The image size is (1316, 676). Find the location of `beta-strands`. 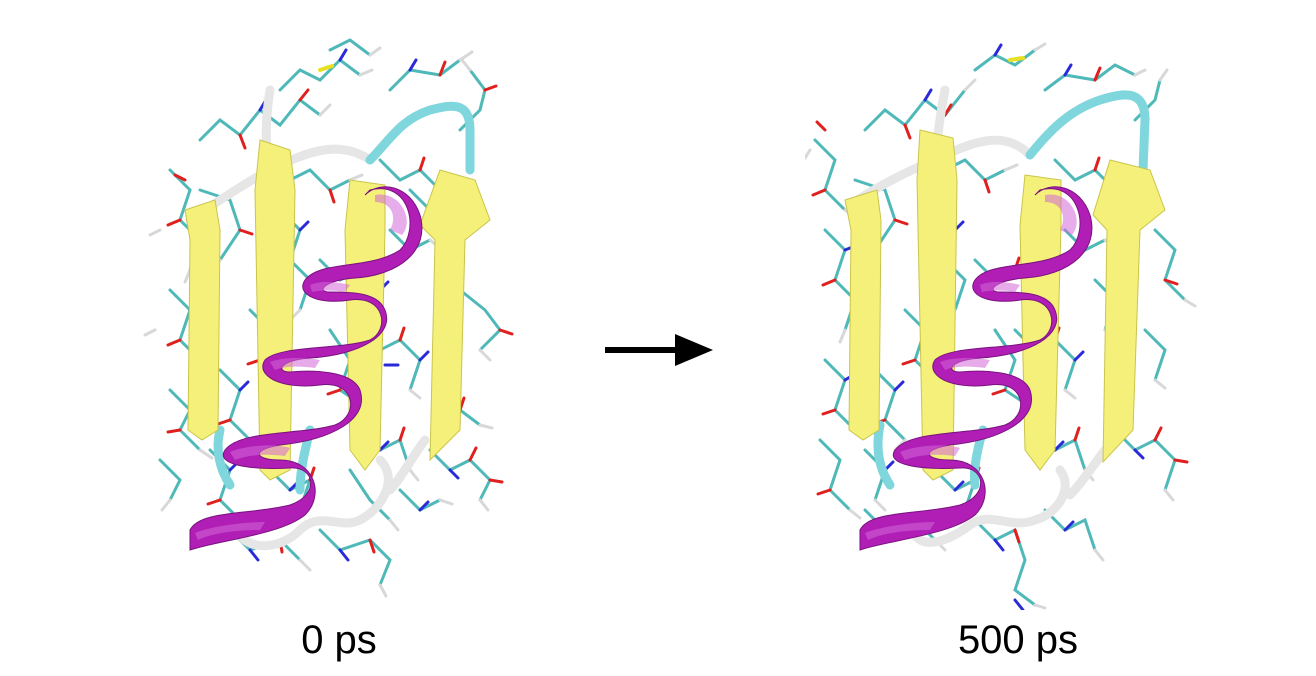

beta-strands is located at coordinates (337, 310).